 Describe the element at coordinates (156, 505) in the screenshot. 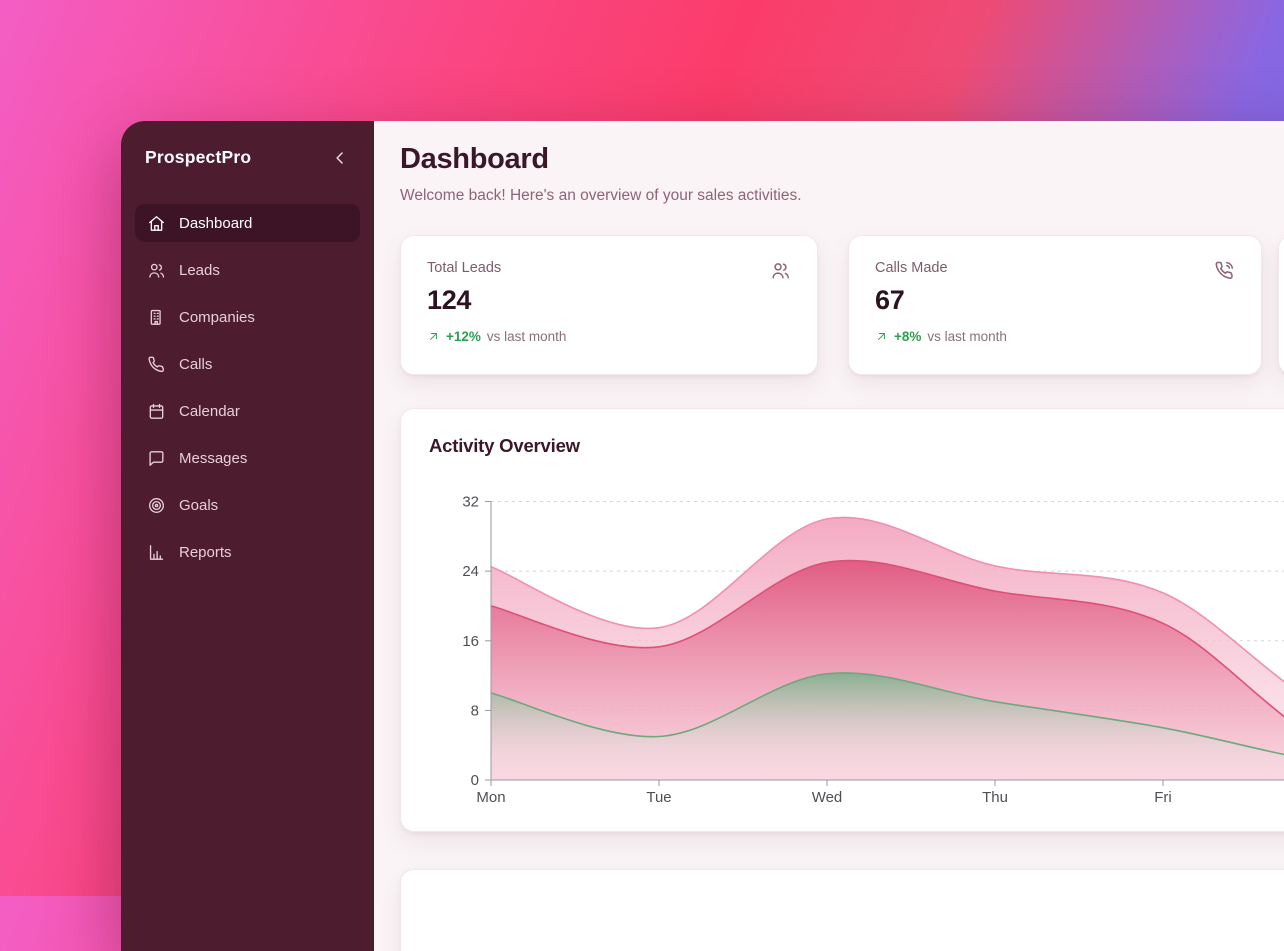

I see `target-icon` at that location.